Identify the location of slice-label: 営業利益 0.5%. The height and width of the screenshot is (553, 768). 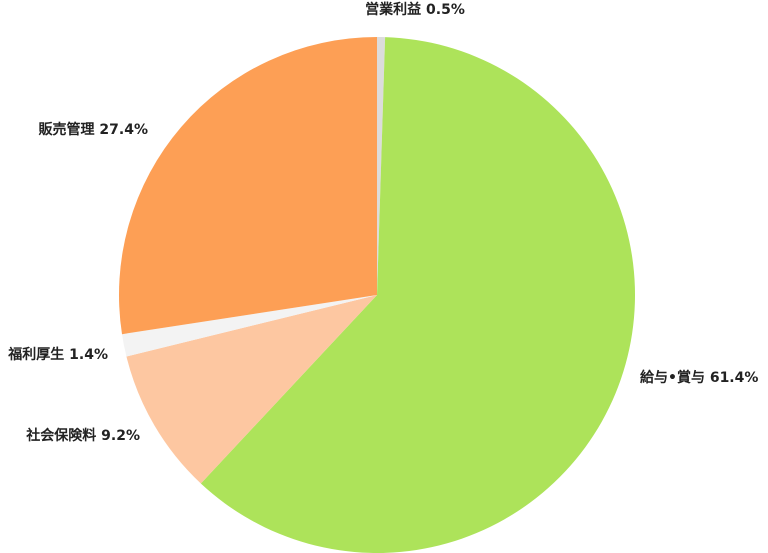
(415, 9).